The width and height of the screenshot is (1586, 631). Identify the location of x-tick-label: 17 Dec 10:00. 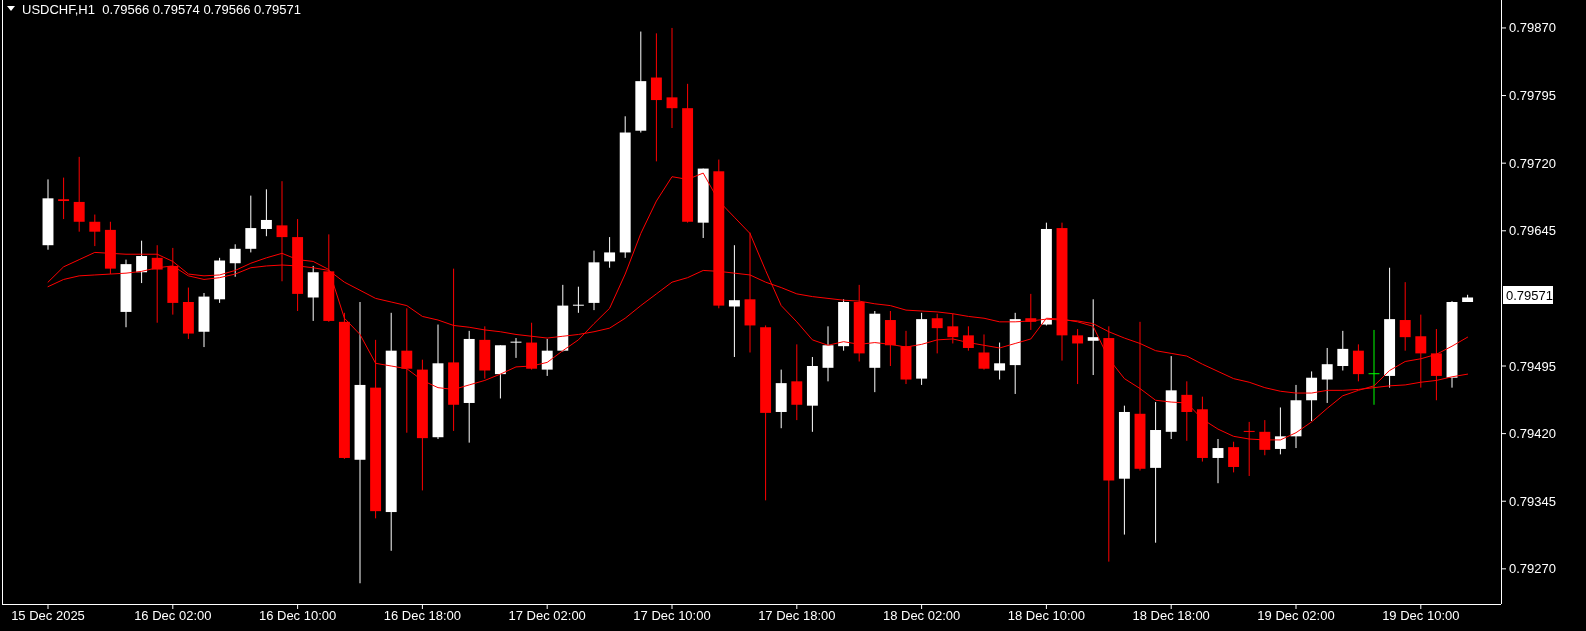
(672, 615).